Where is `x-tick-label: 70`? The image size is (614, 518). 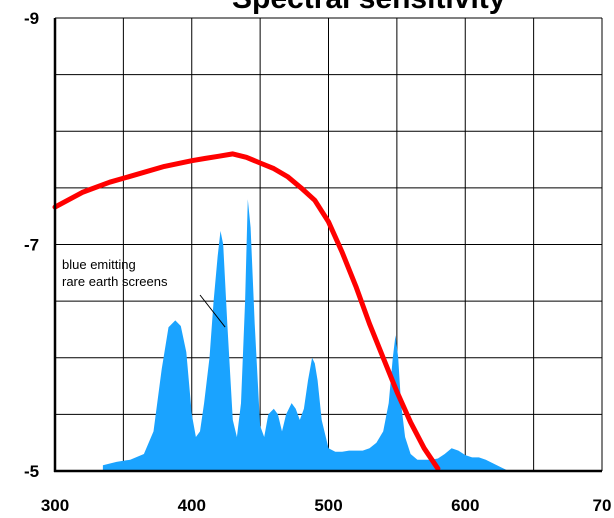 x-tick-label: 70 is located at coordinates (602, 505).